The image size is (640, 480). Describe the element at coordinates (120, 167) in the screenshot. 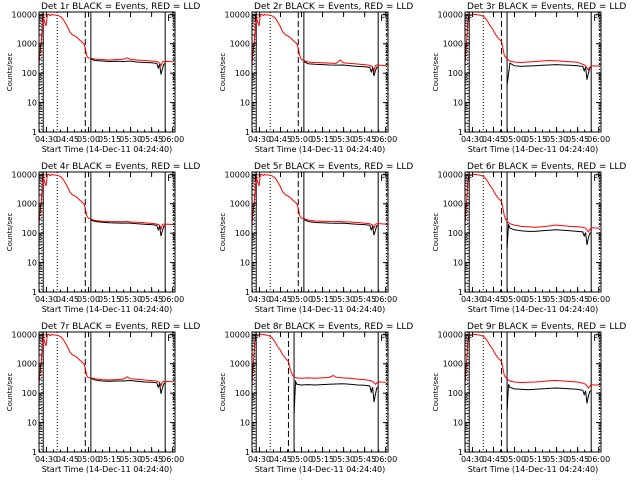

I see `chart-title: Det 4r BLACK = Events, RED = LLD` at that location.